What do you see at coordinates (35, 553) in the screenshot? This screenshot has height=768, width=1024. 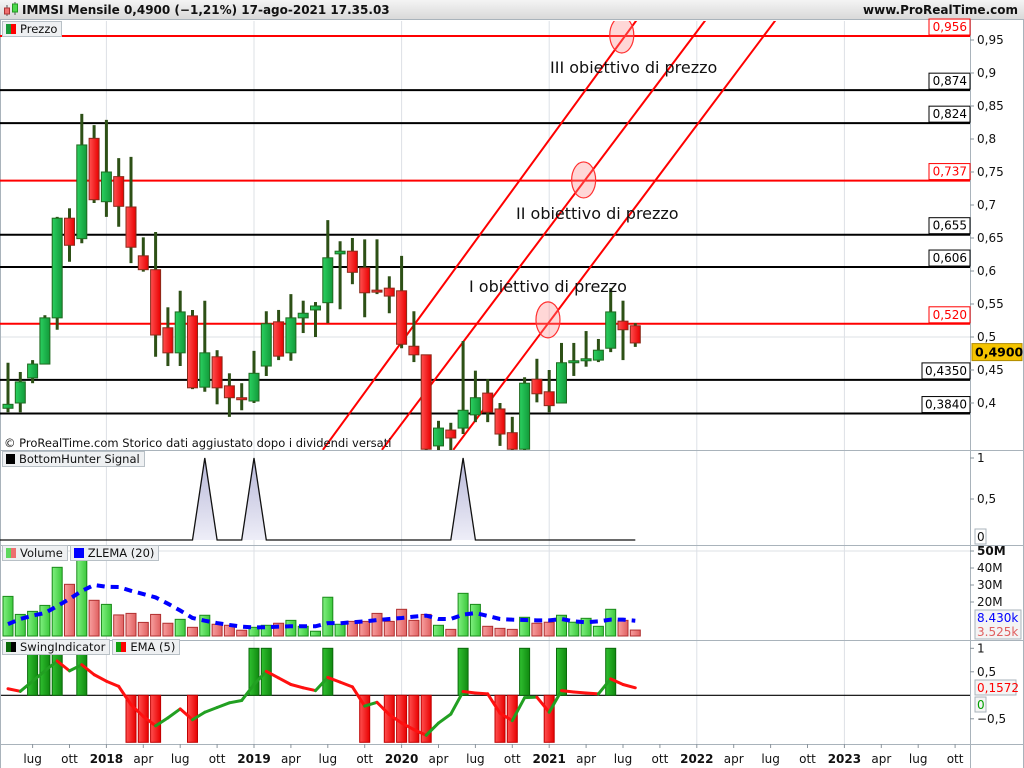 I see `legend-volume: Volume` at bounding box center [35, 553].